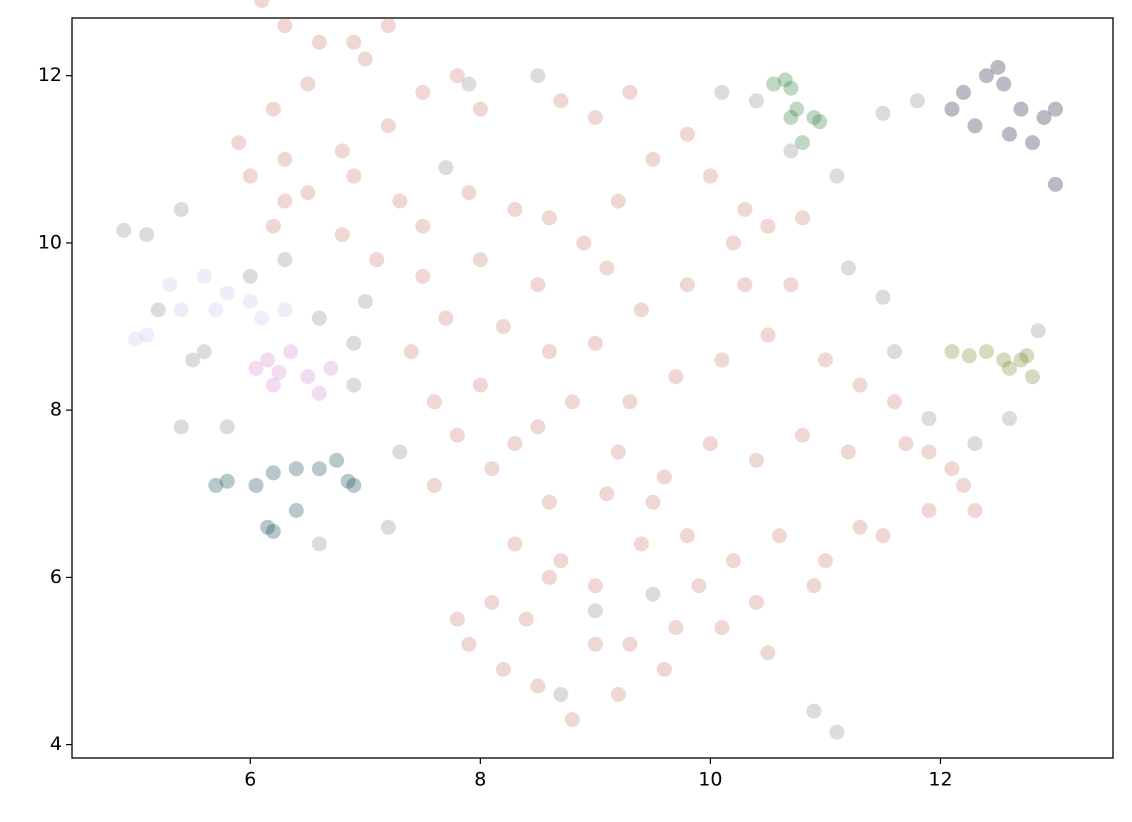 The width and height of the screenshot is (1132, 822). I want to click on x-tick-label: 12, so click(940, 780).